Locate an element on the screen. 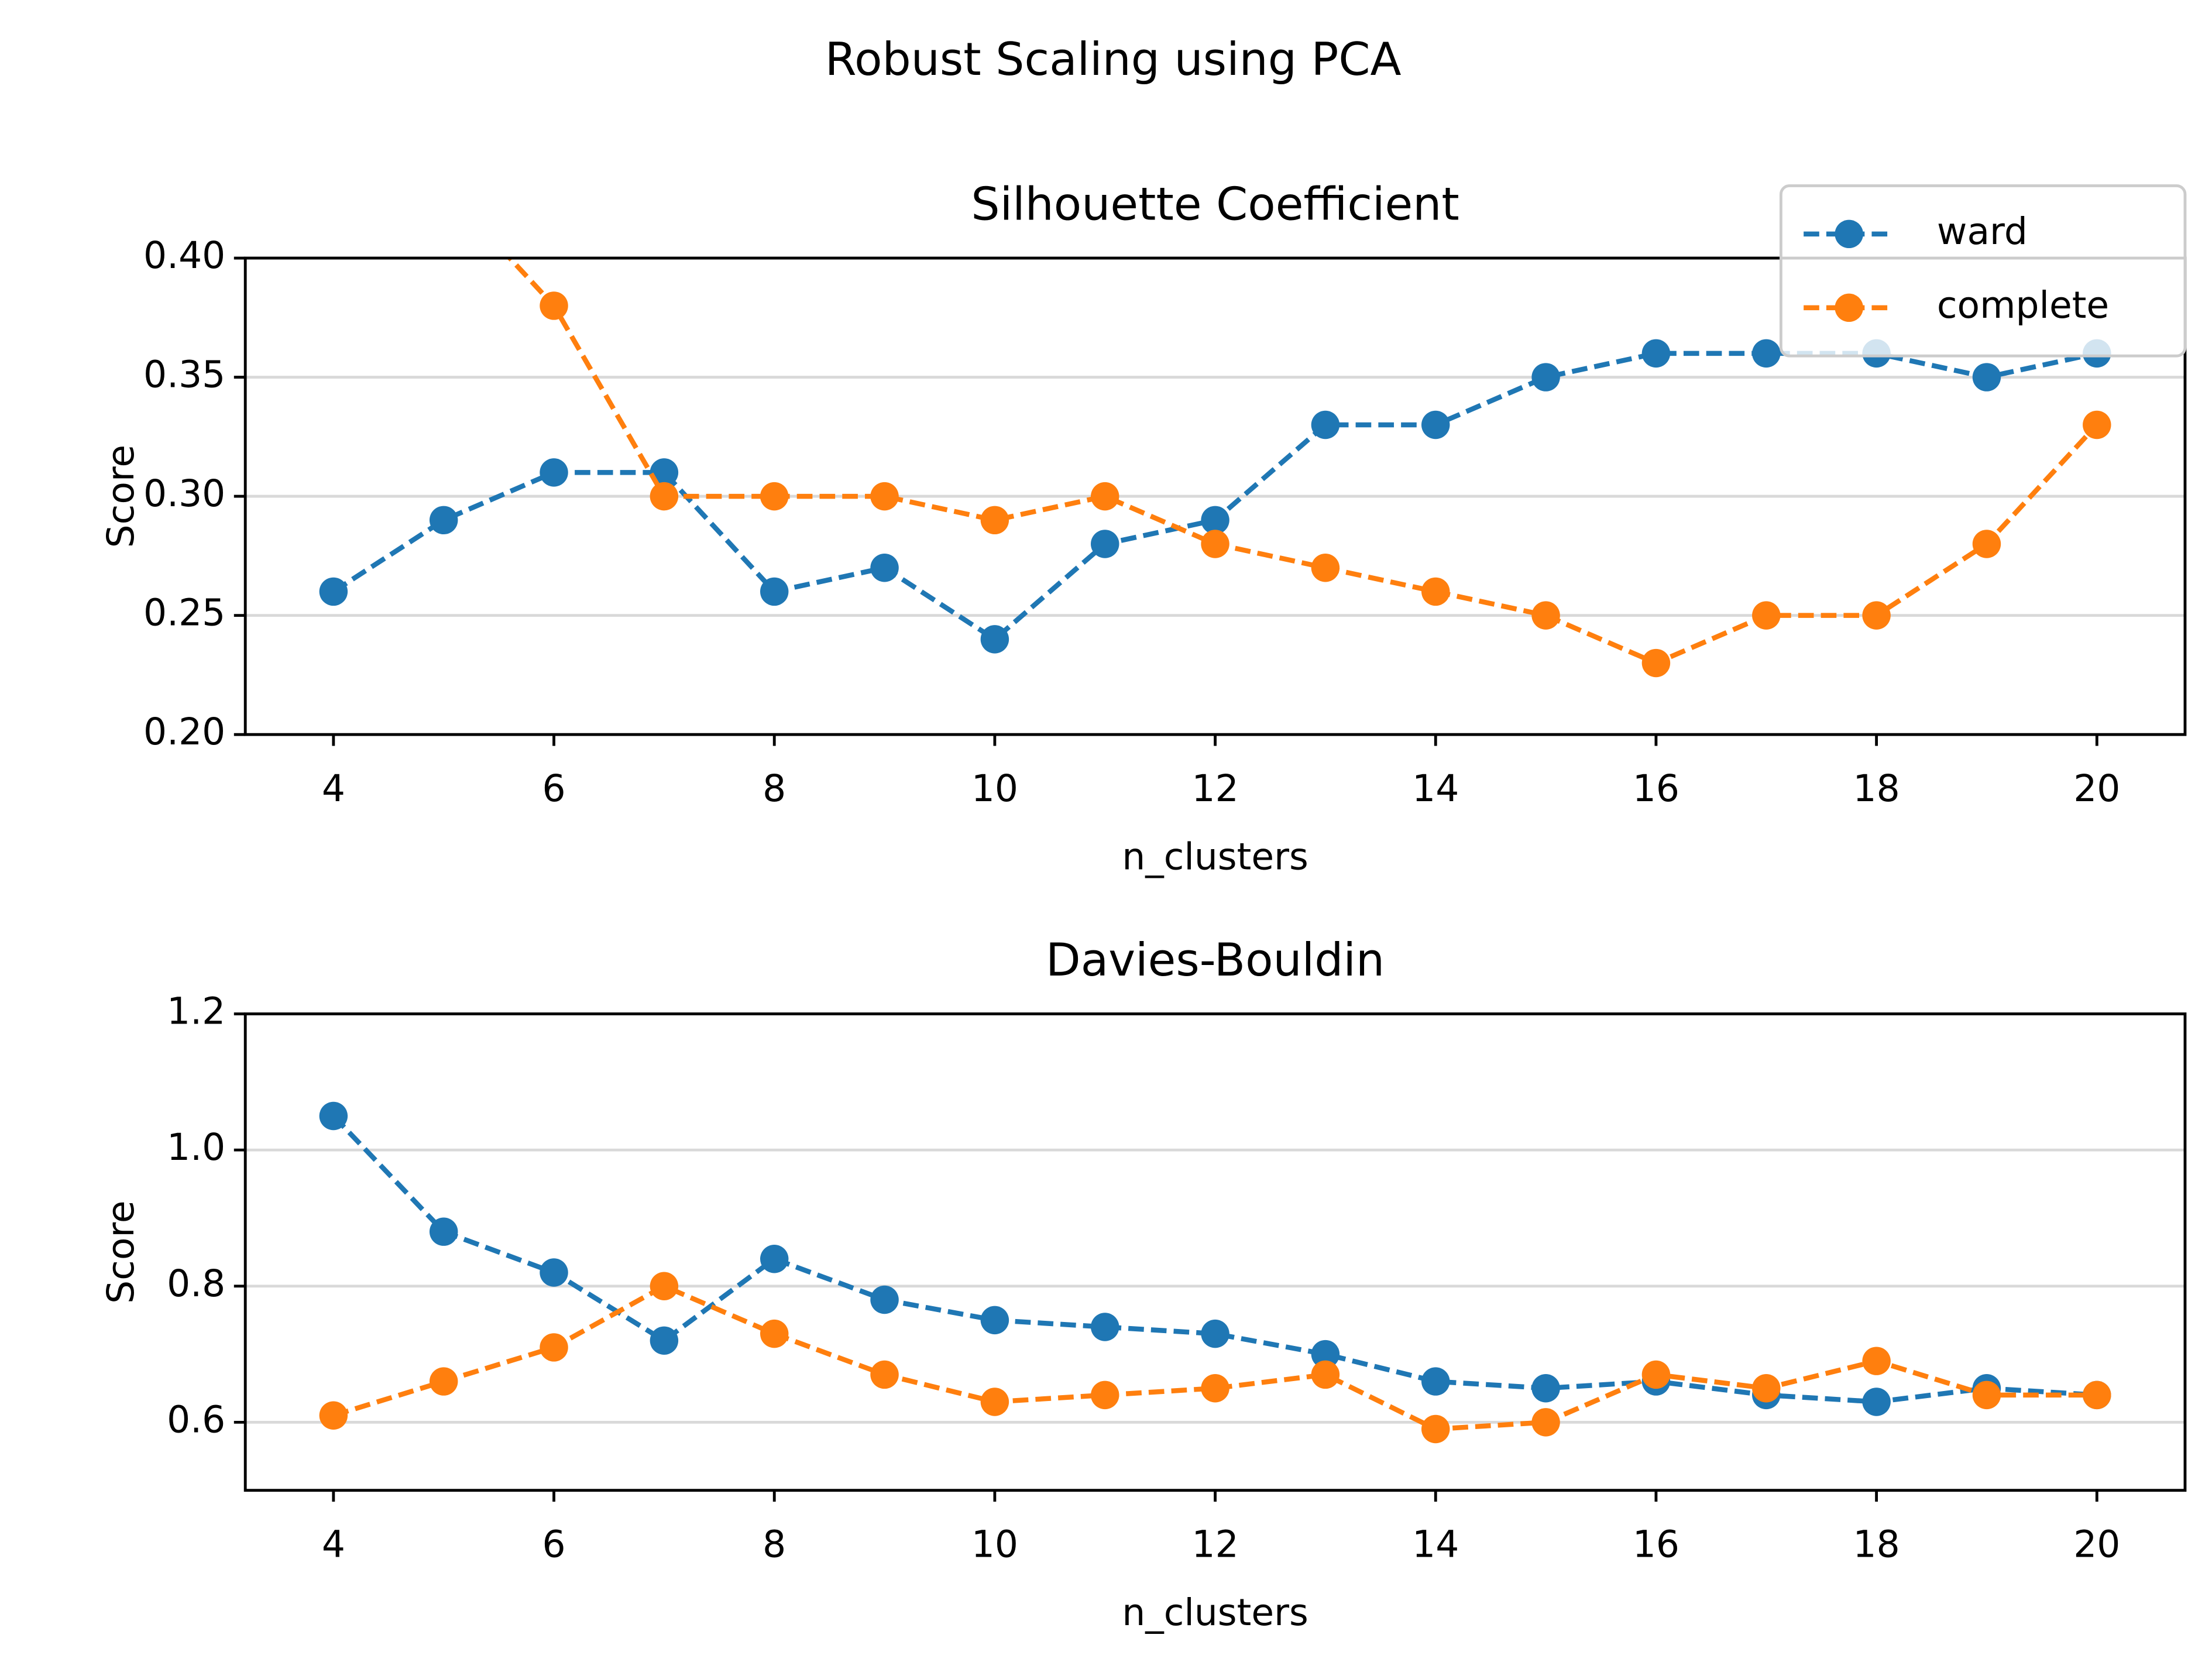 This screenshot has height=1669, width=2212. y-tick-label: 0.25 is located at coordinates (184, 613).